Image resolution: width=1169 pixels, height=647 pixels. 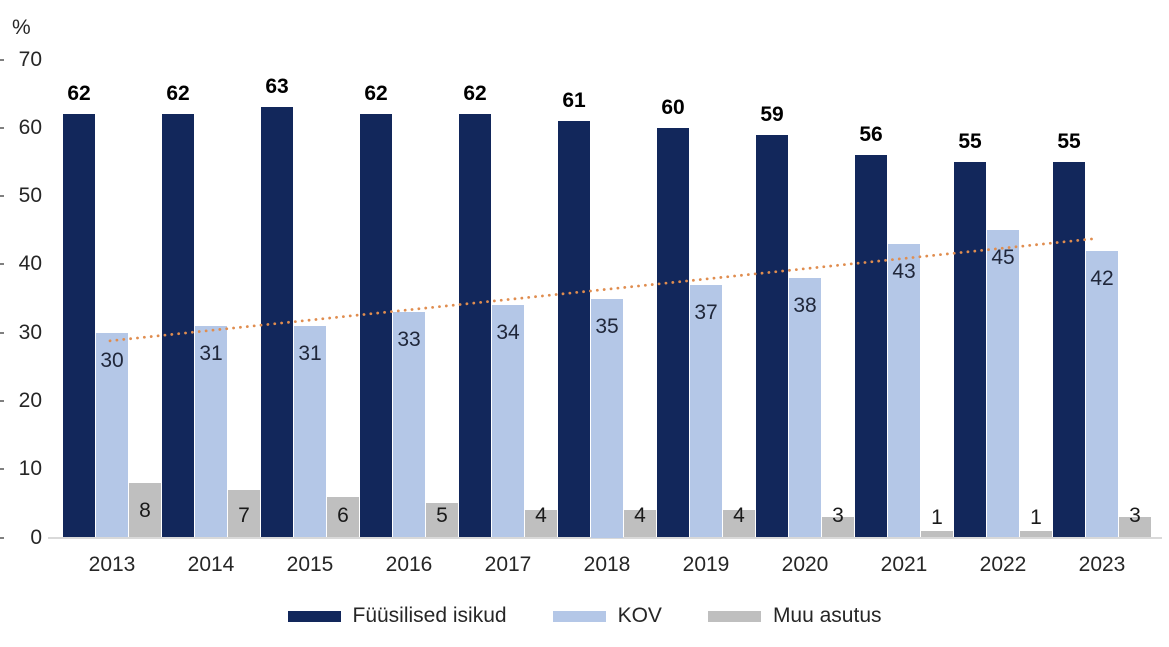 I want to click on data-label-f-silised-isikud-2014: 62, so click(x=178, y=94).